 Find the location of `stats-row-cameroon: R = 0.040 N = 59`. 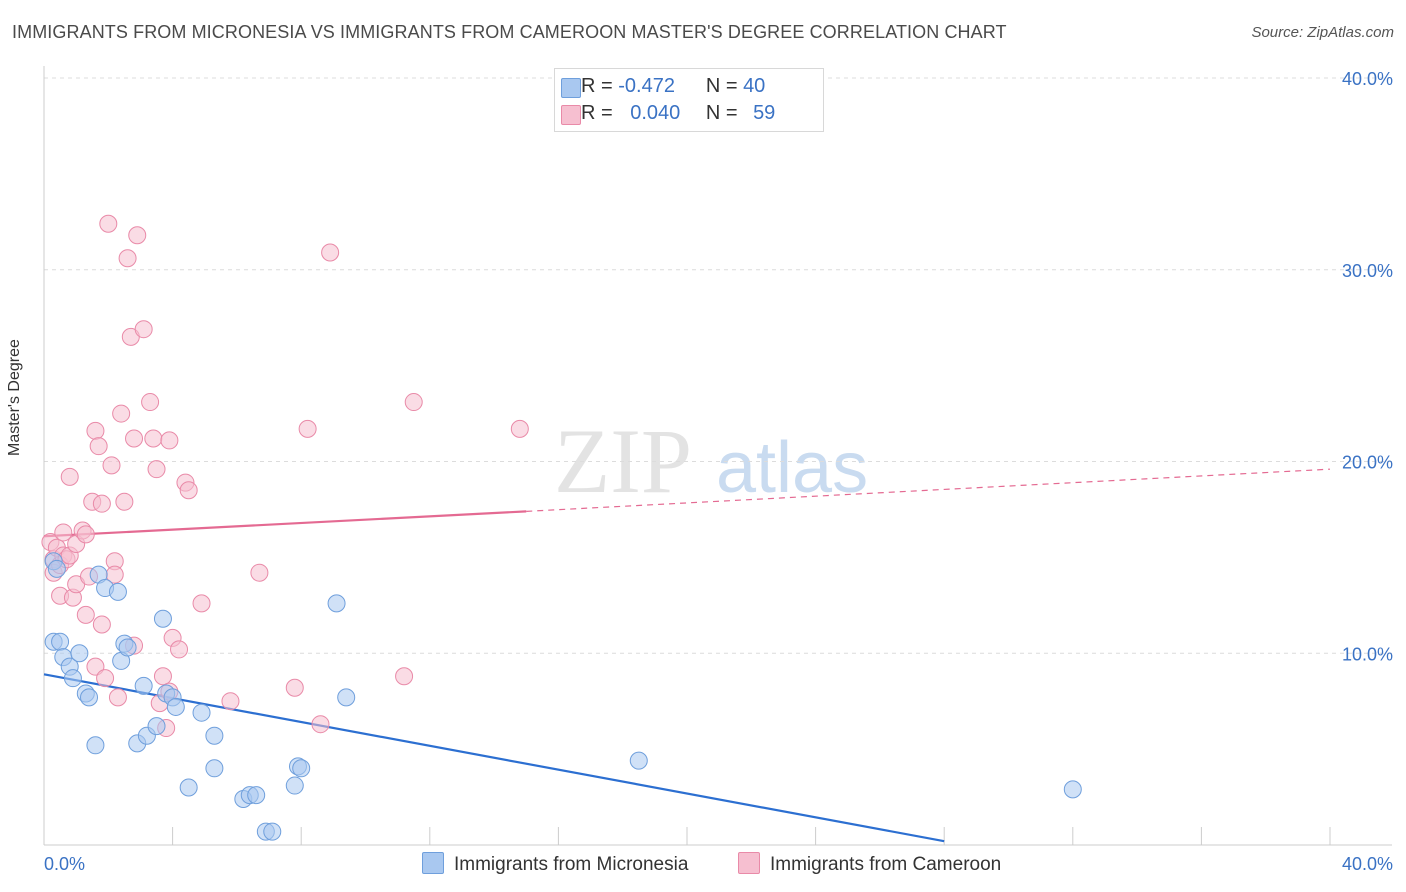

stats-row-cameroon: R = 0.040 N = 59 is located at coordinates (668, 113).